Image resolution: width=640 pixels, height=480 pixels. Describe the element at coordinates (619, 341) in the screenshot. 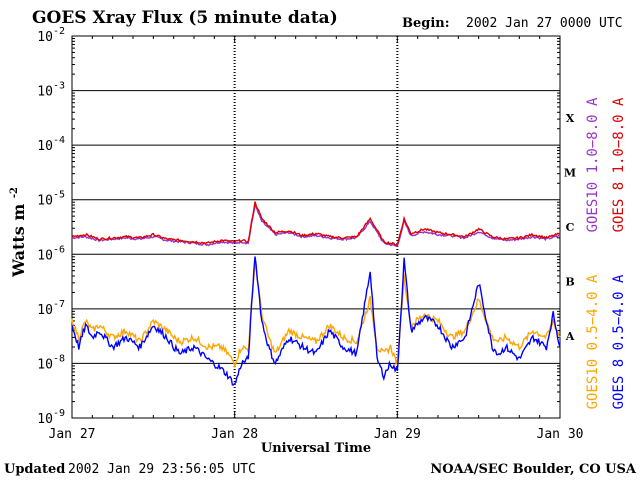

I see `legend-goes8-short: GOES 8 0.5−4.0 A` at that location.